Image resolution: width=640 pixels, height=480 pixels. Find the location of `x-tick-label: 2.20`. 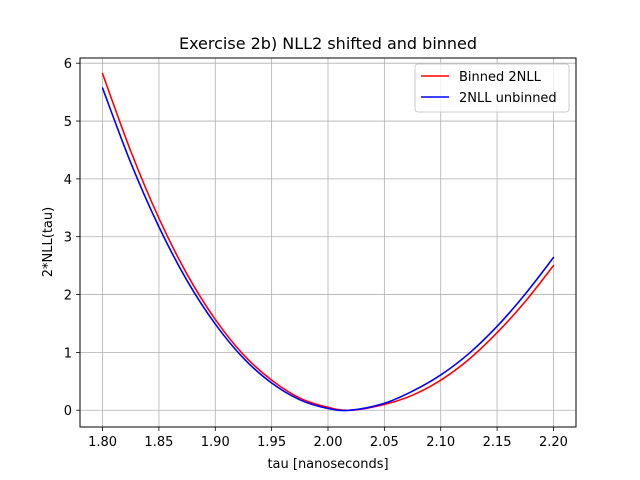

x-tick-label: 2.20 is located at coordinates (553, 442).